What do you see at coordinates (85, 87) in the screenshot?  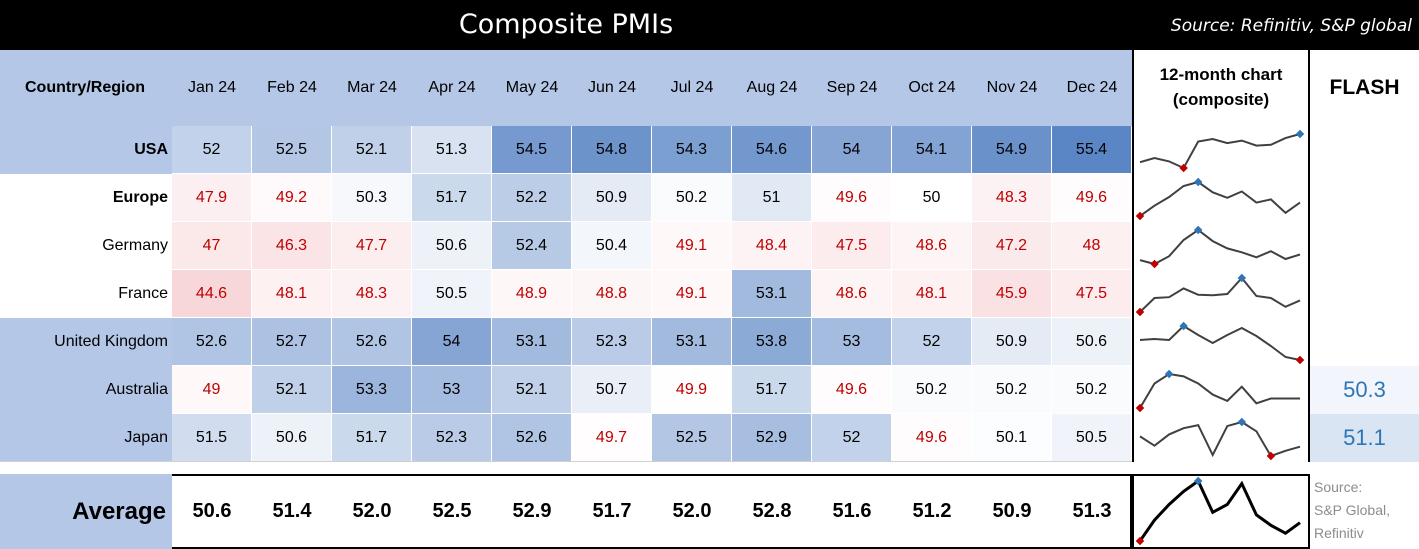 I see `country-header: Country/Region` at bounding box center [85, 87].